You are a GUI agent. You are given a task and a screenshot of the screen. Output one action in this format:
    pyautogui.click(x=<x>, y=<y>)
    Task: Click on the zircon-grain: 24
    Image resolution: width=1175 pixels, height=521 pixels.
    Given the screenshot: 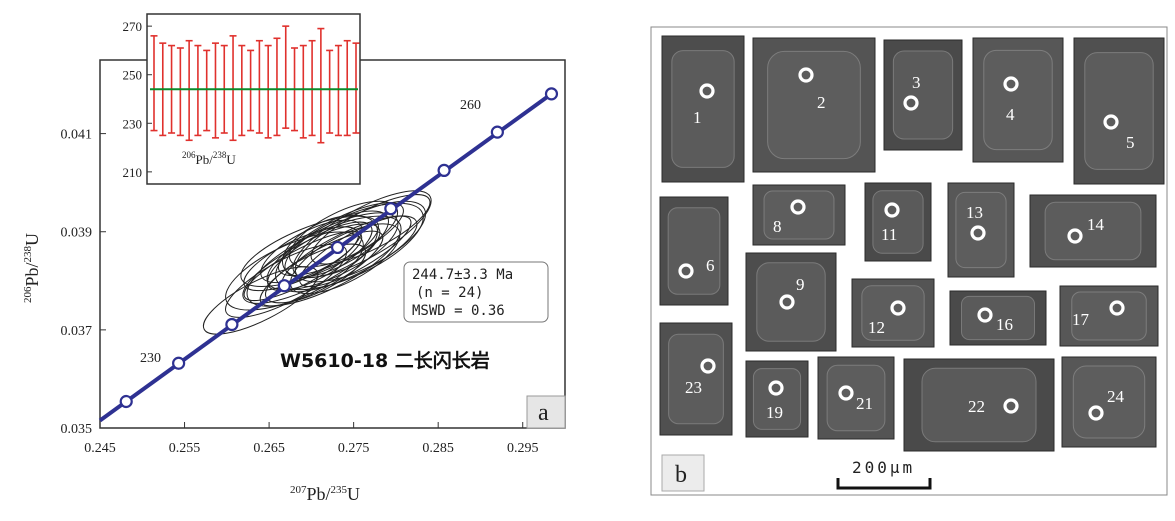 What is the action you would take?
    pyautogui.click(x=1109, y=402)
    